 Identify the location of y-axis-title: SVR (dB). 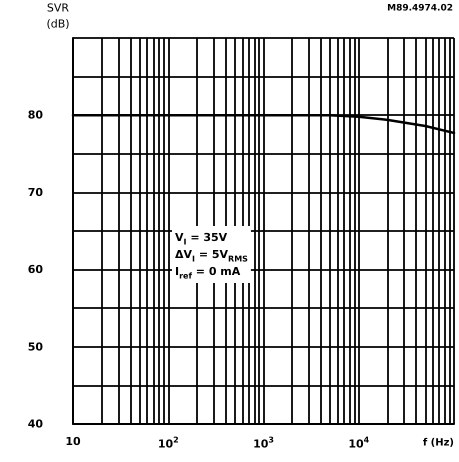
(58, 16).